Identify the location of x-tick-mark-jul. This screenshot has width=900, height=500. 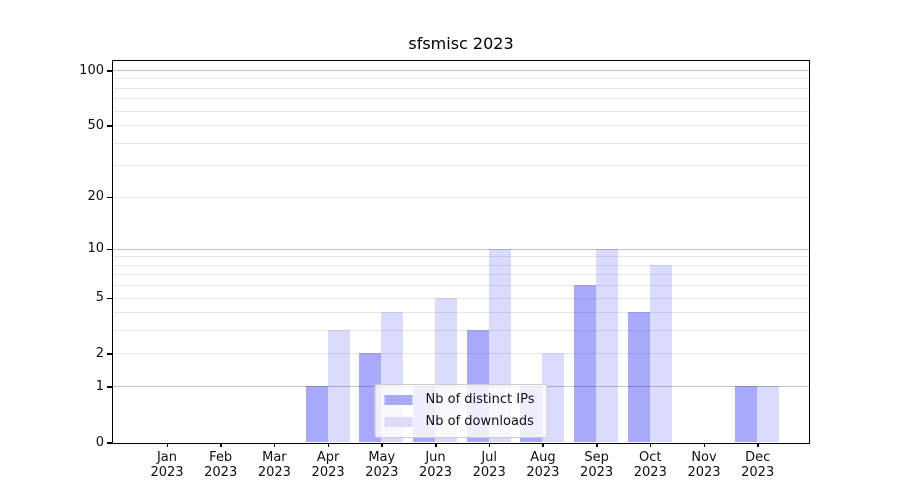
(489, 445).